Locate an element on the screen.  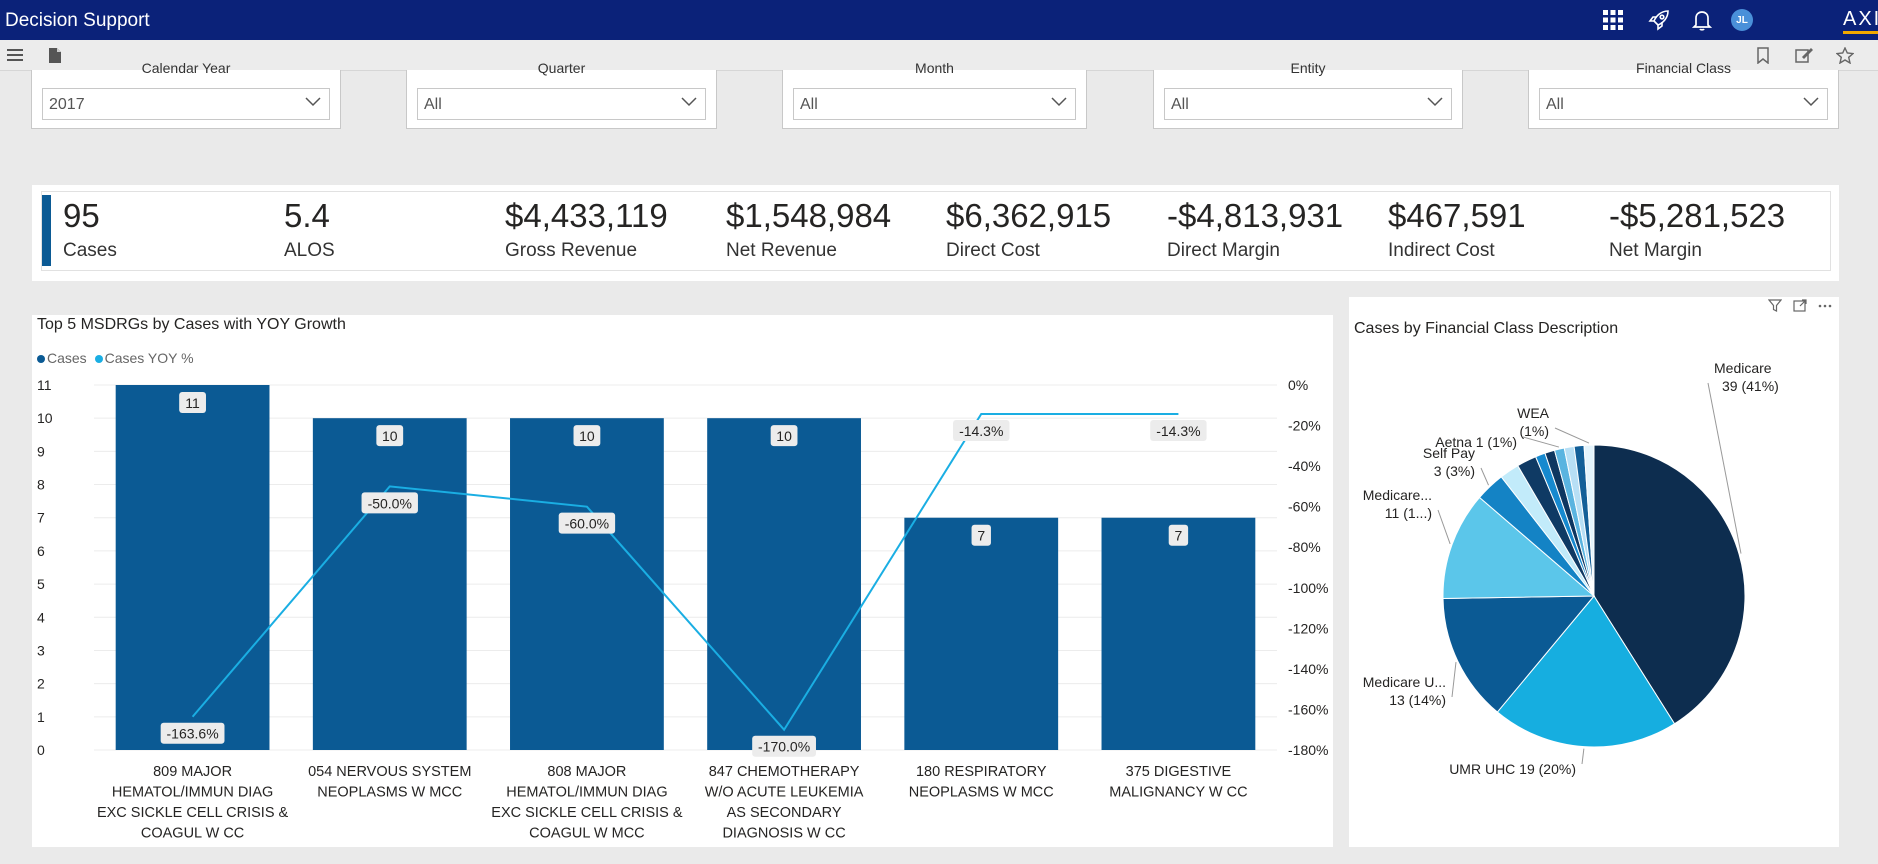
chevron-down-icon is located at coordinates (1059, 102).